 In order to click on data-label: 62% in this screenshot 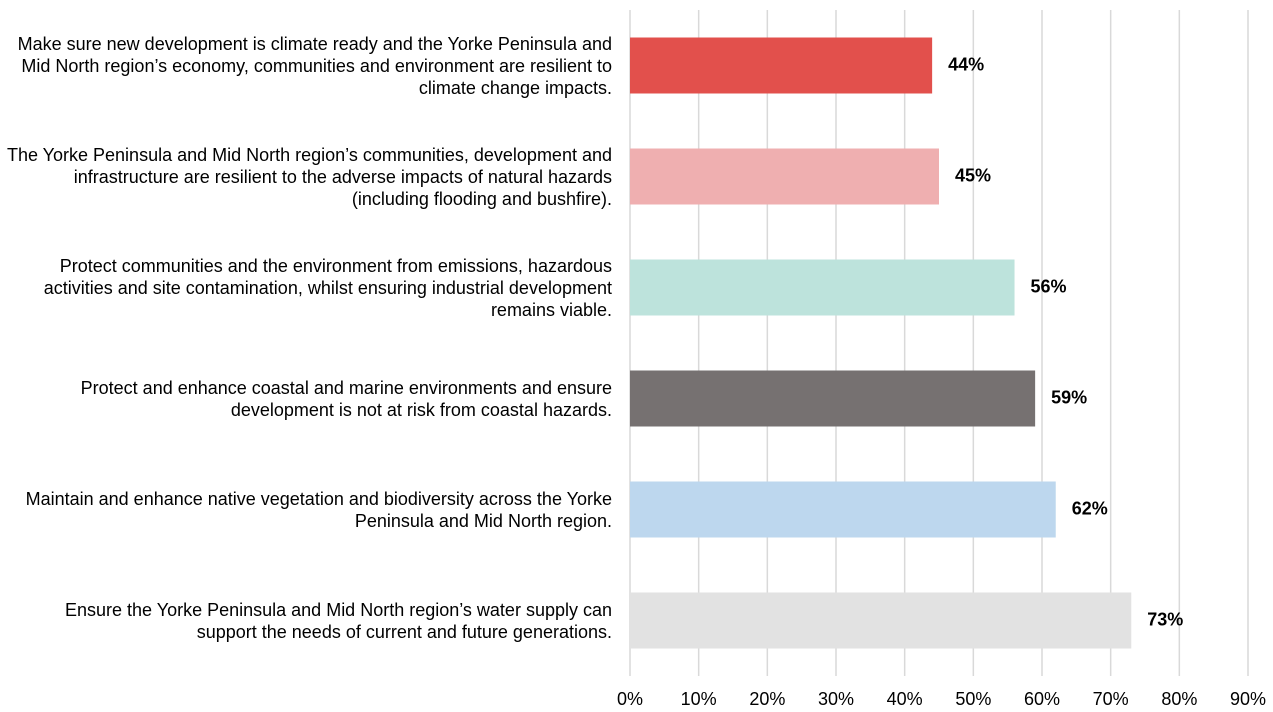, I will do `click(1090, 508)`.